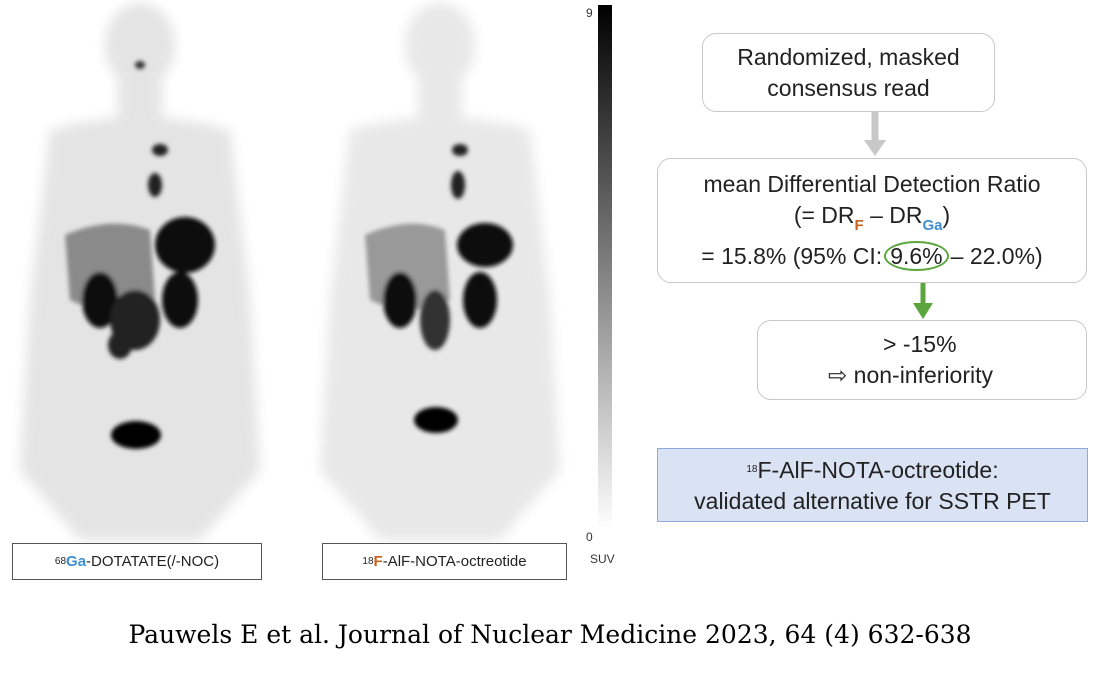 The height and width of the screenshot is (700, 1100). What do you see at coordinates (589, 537) in the screenshot?
I see `colorbar-min: 0` at bounding box center [589, 537].